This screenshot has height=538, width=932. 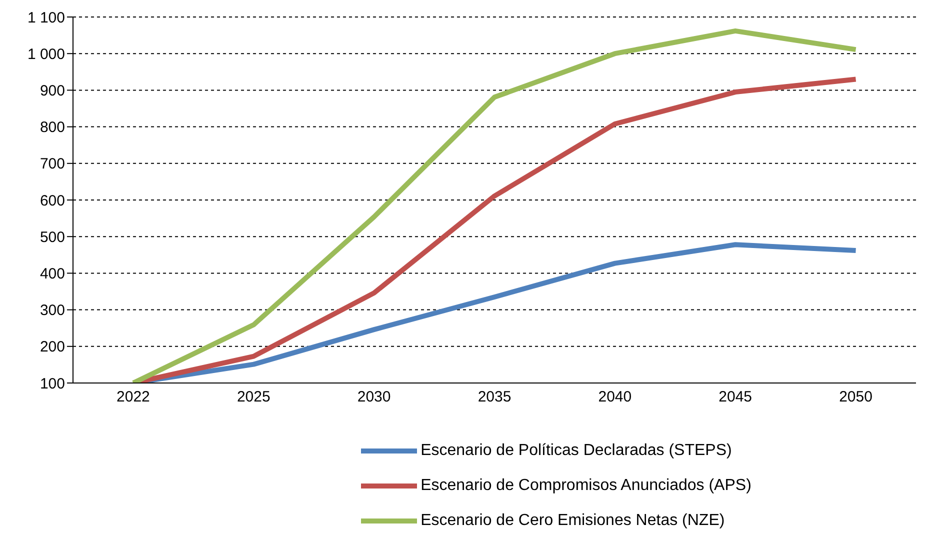 What do you see at coordinates (855, 397) in the screenshot?
I see `x-tick-label: 2050` at bounding box center [855, 397].